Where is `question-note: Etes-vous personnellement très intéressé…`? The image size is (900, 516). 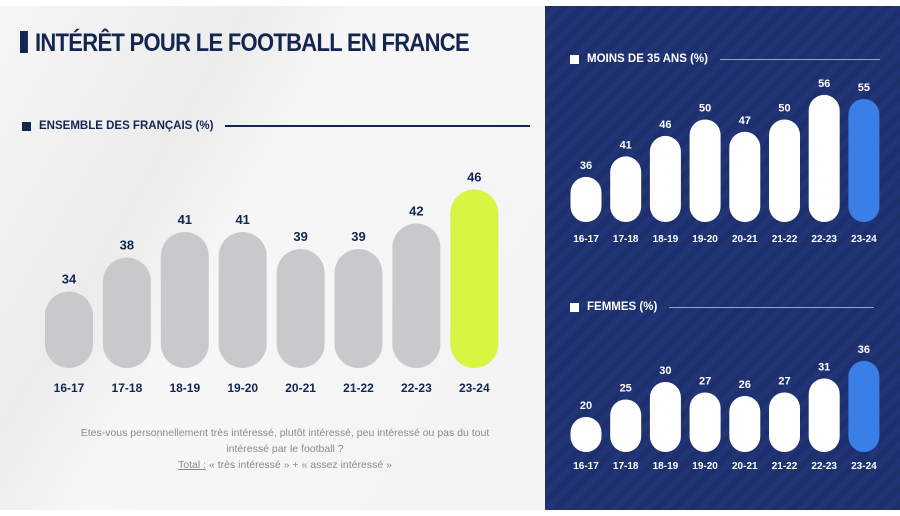 question-note: Etes-vous personnellement très intéressé… is located at coordinates (285, 449).